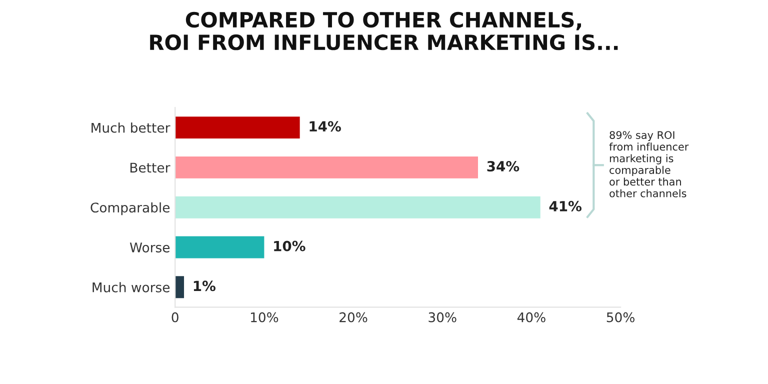 The image size is (768, 384). What do you see at coordinates (131, 287) in the screenshot?
I see `y-tick-label: Much worse` at bounding box center [131, 287].